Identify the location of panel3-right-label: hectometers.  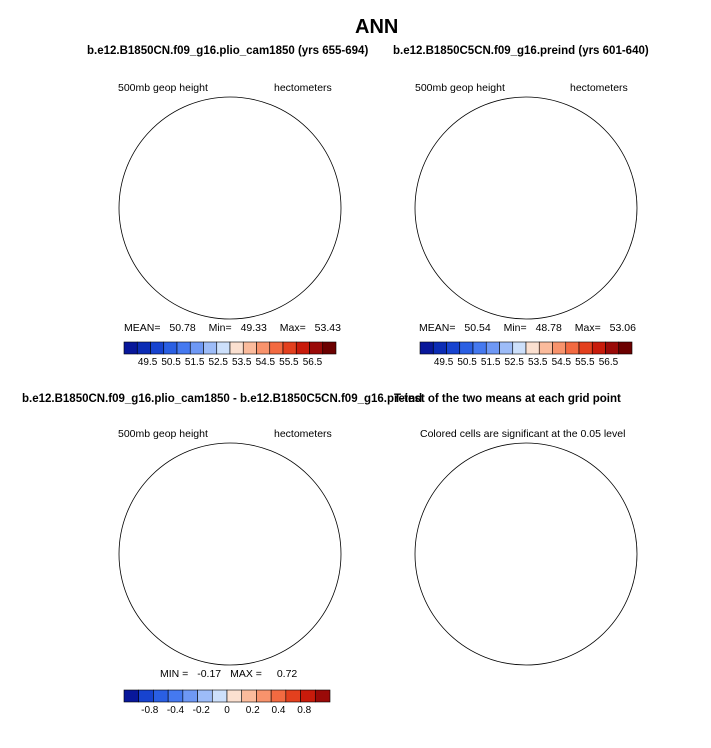
(303, 434).